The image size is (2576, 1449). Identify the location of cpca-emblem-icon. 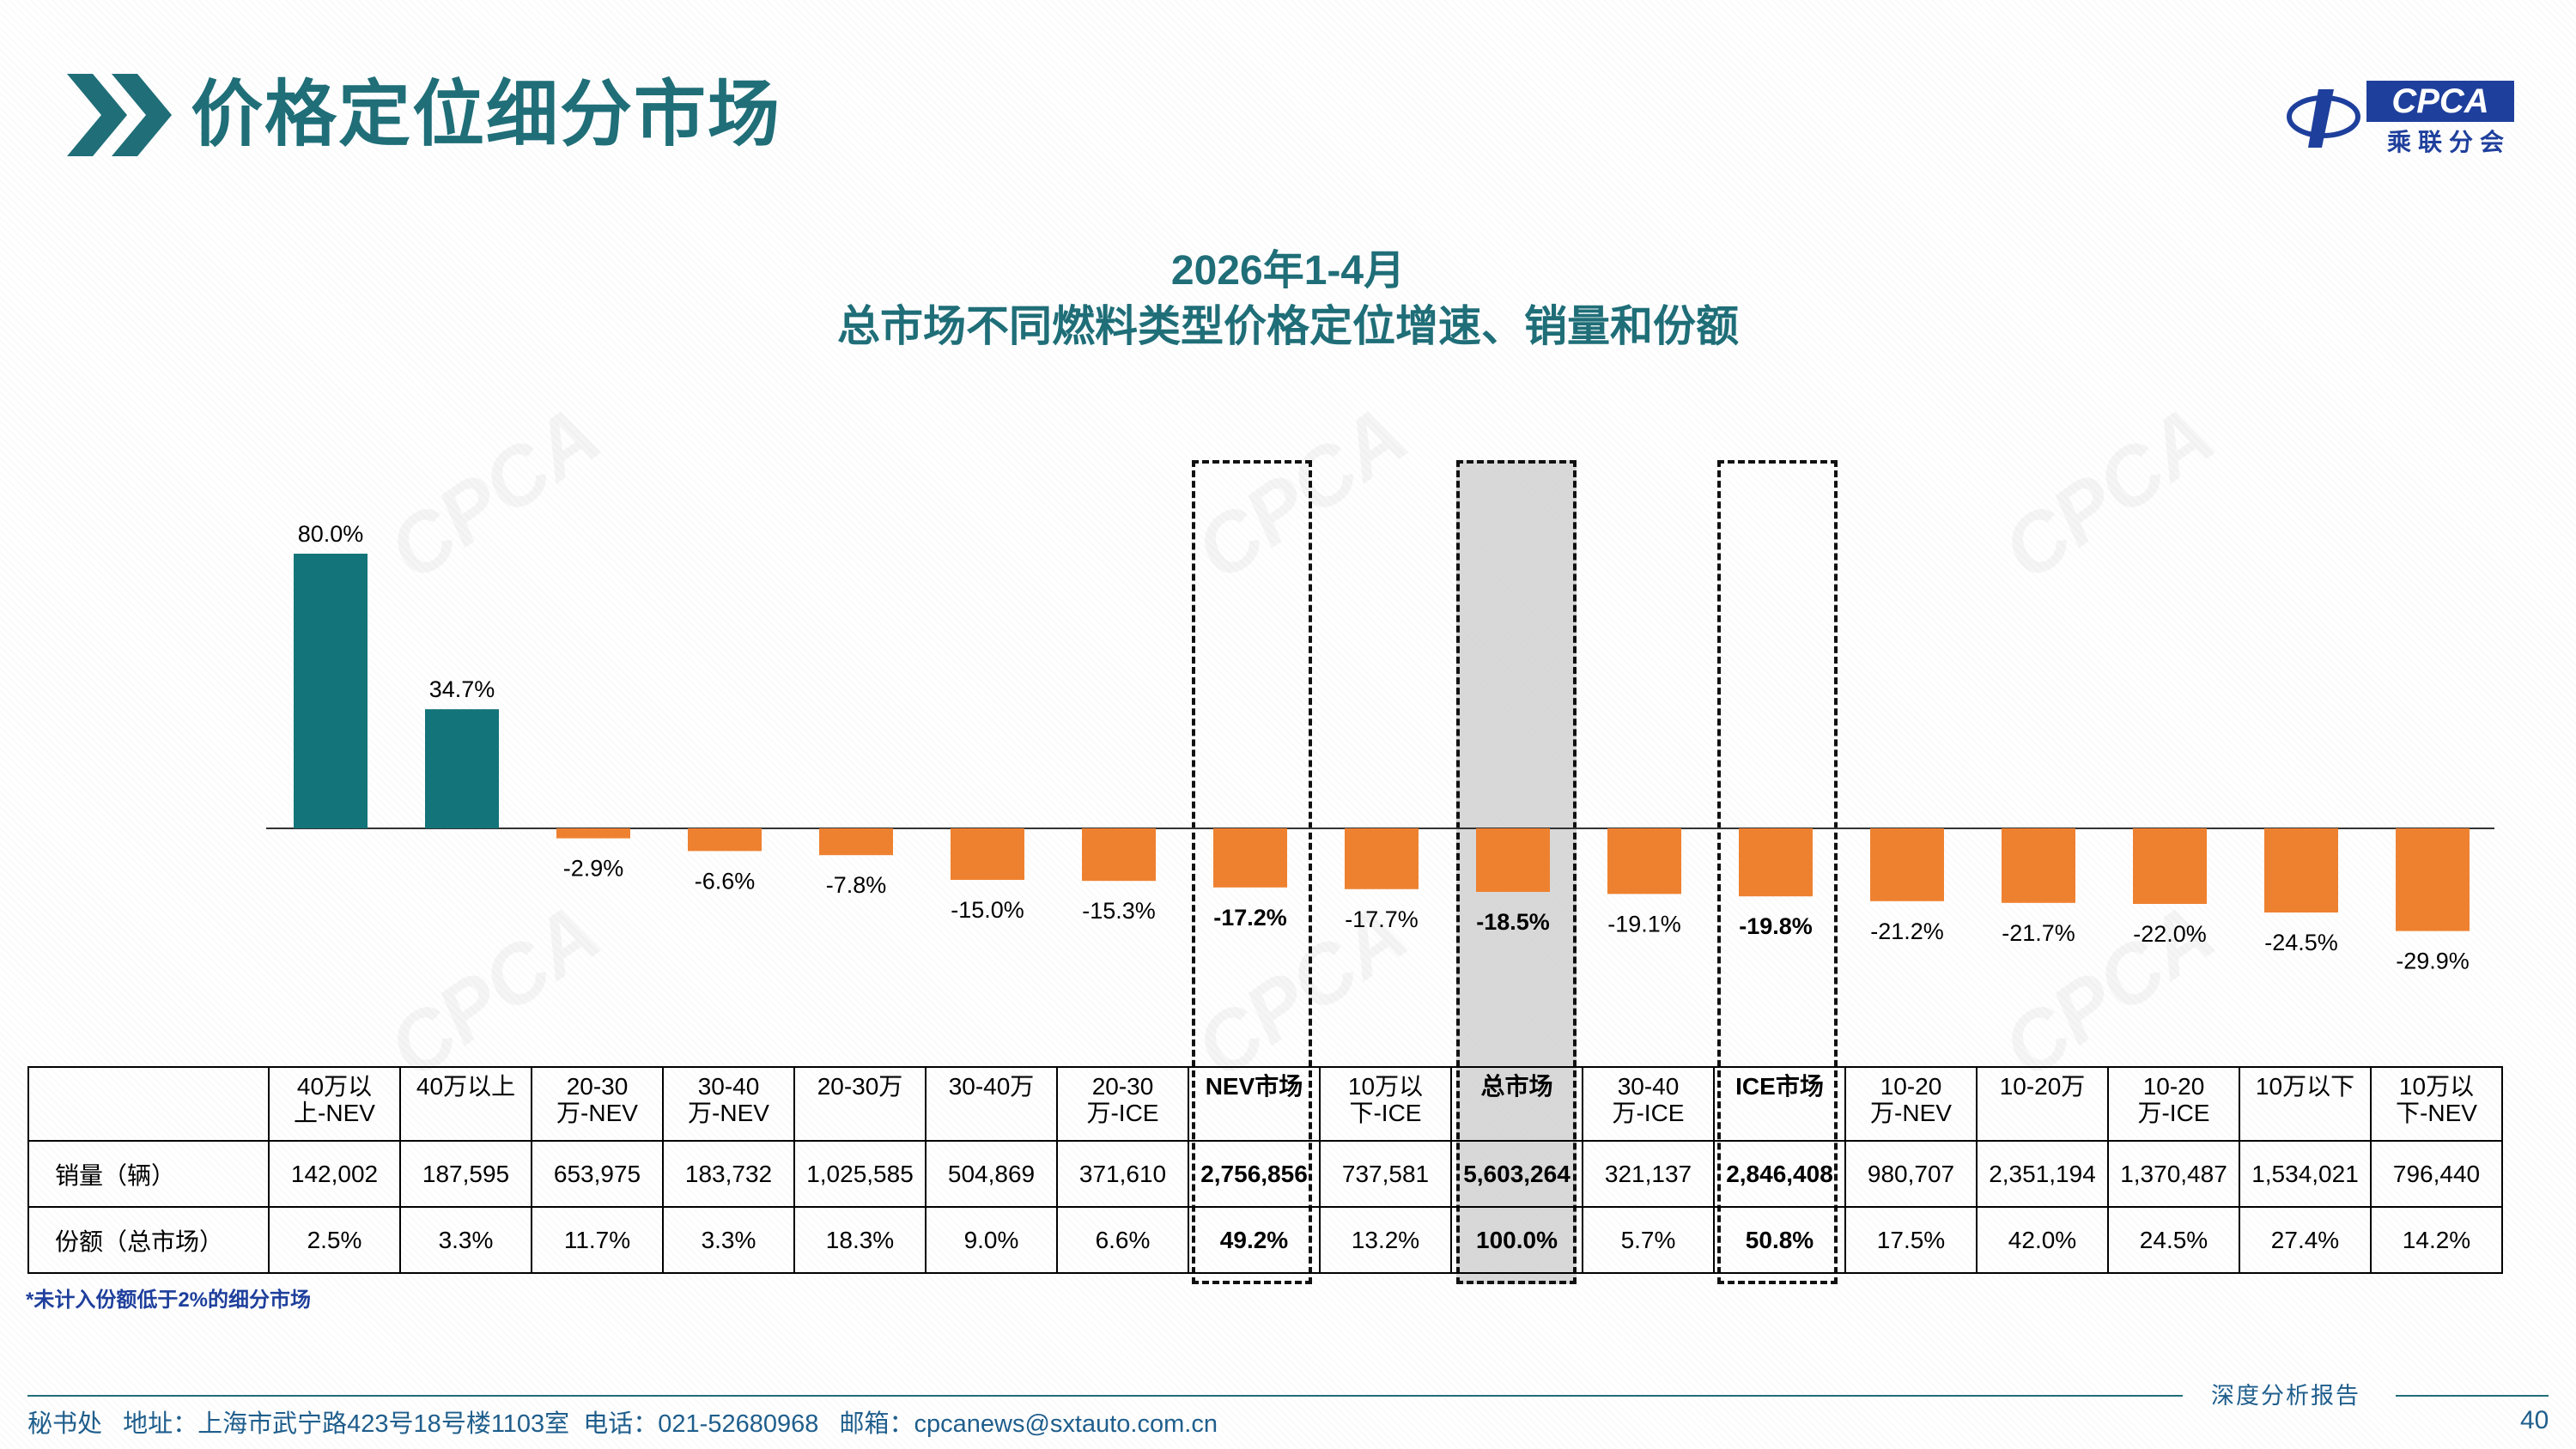
(2324, 118).